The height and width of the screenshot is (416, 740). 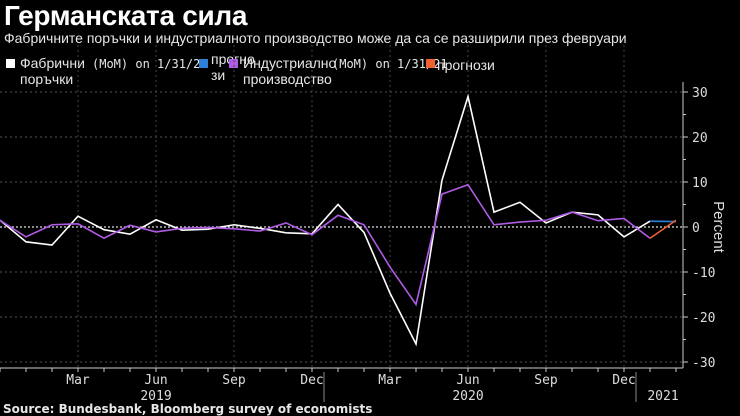 What do you see at coordinates (662, 396) in the screenshot?
I see `year-label: 2021` at bounding box center [662, 396].